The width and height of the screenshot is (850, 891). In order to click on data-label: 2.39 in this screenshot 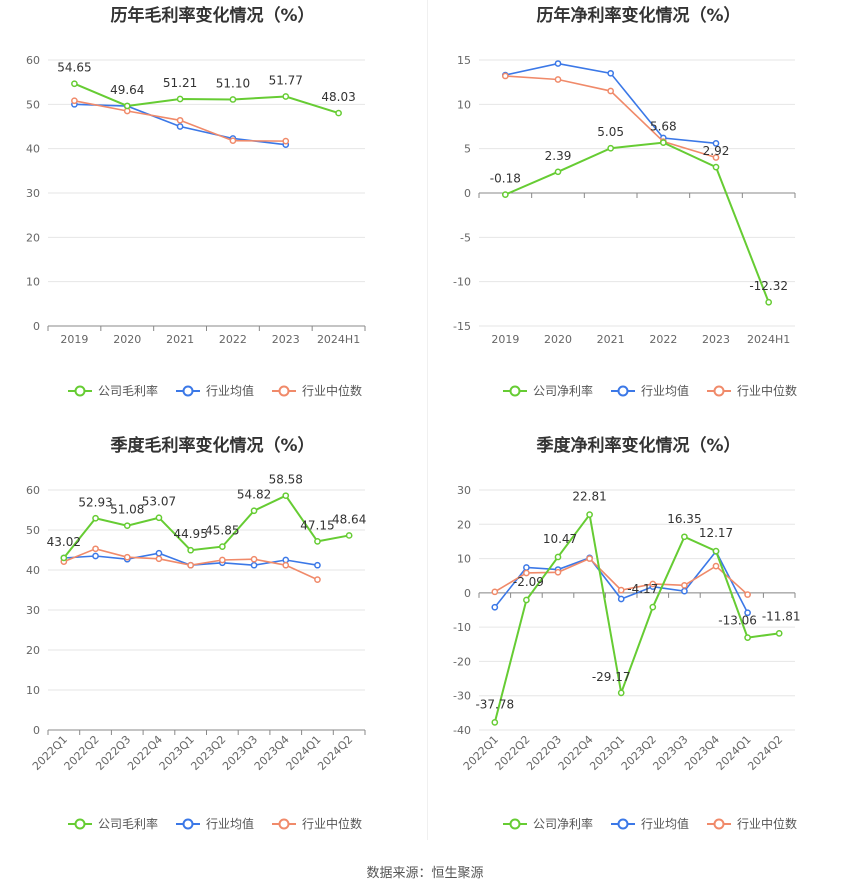, I will do `click(558, 156)`.